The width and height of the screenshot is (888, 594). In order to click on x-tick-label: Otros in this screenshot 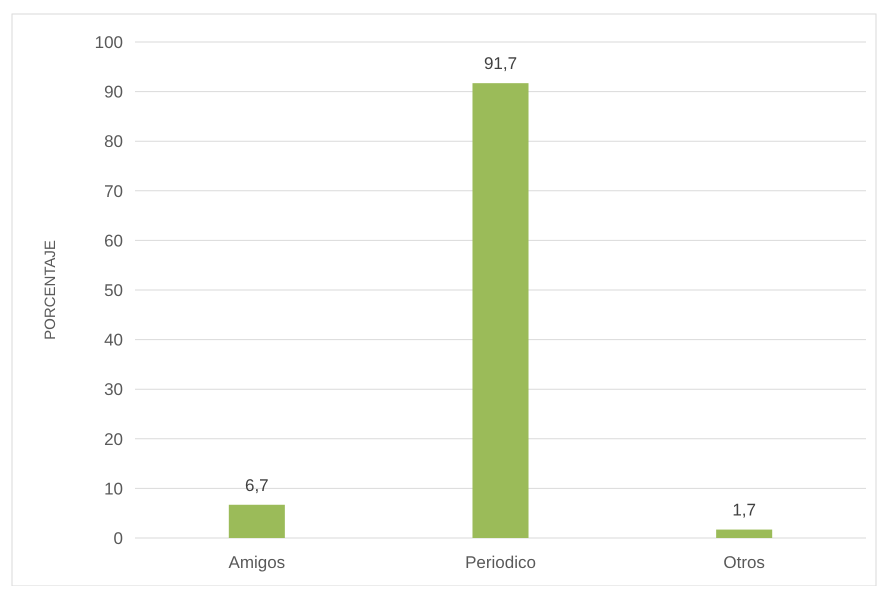, I will do `click(744, 562)`.